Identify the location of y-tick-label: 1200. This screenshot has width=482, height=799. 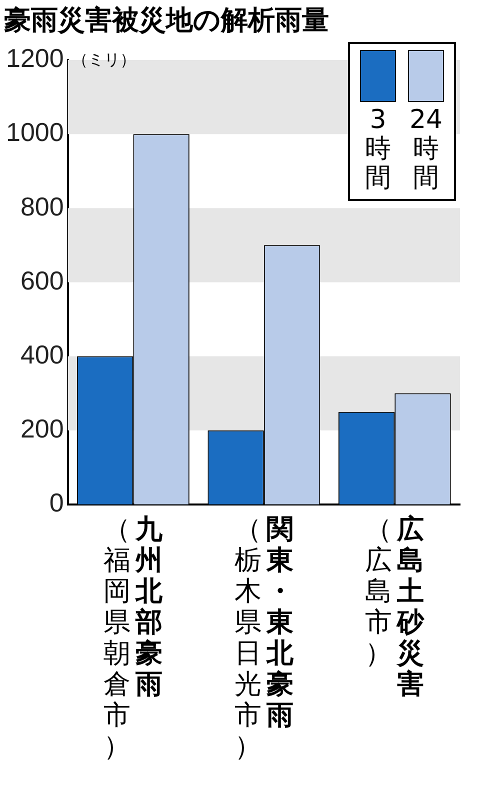
(35, 58).